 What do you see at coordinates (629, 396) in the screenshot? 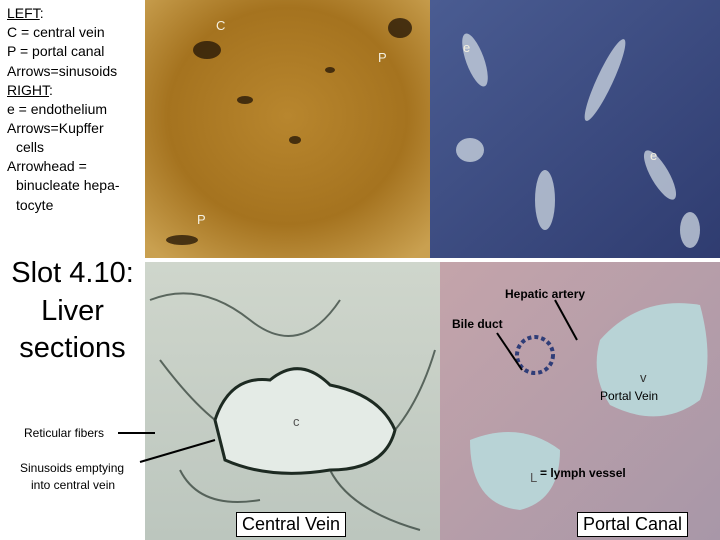
I see `label: Portal Vein` at bounding box center [629, 396].